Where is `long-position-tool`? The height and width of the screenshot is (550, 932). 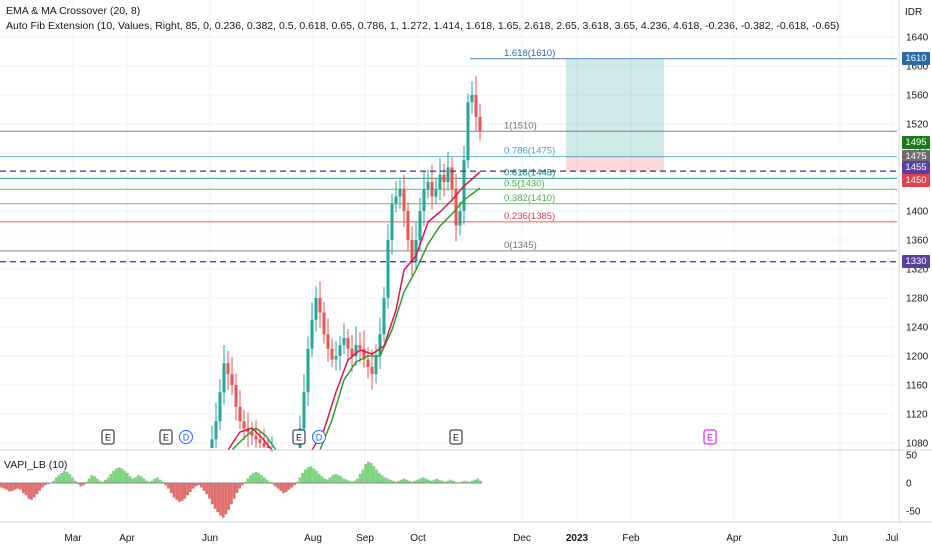 long-position-tool is located at coordinates (615, 115).